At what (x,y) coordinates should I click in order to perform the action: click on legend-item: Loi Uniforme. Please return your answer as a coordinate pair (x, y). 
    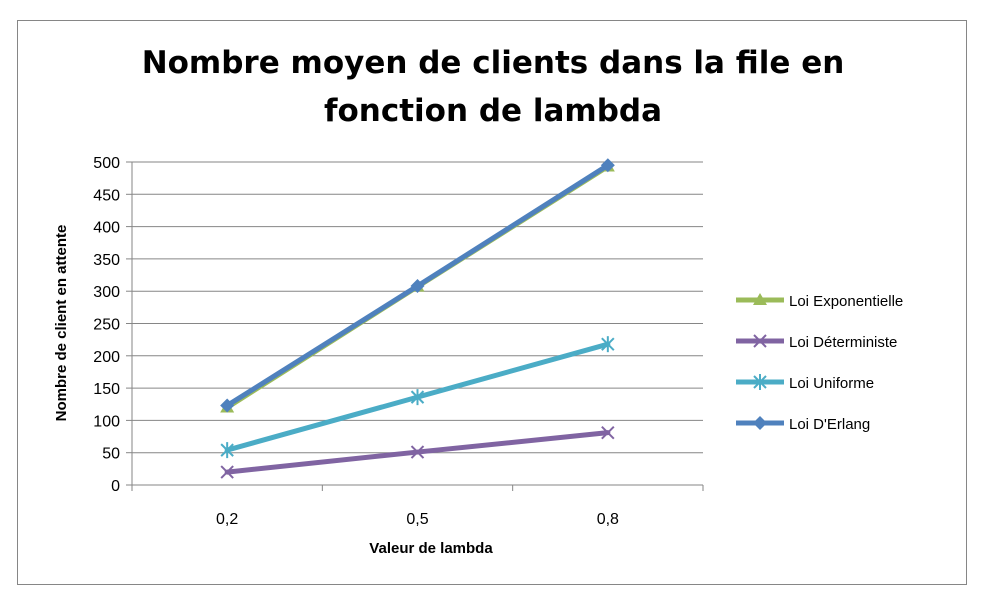
    Looking at the image, I should click on (805, 383).